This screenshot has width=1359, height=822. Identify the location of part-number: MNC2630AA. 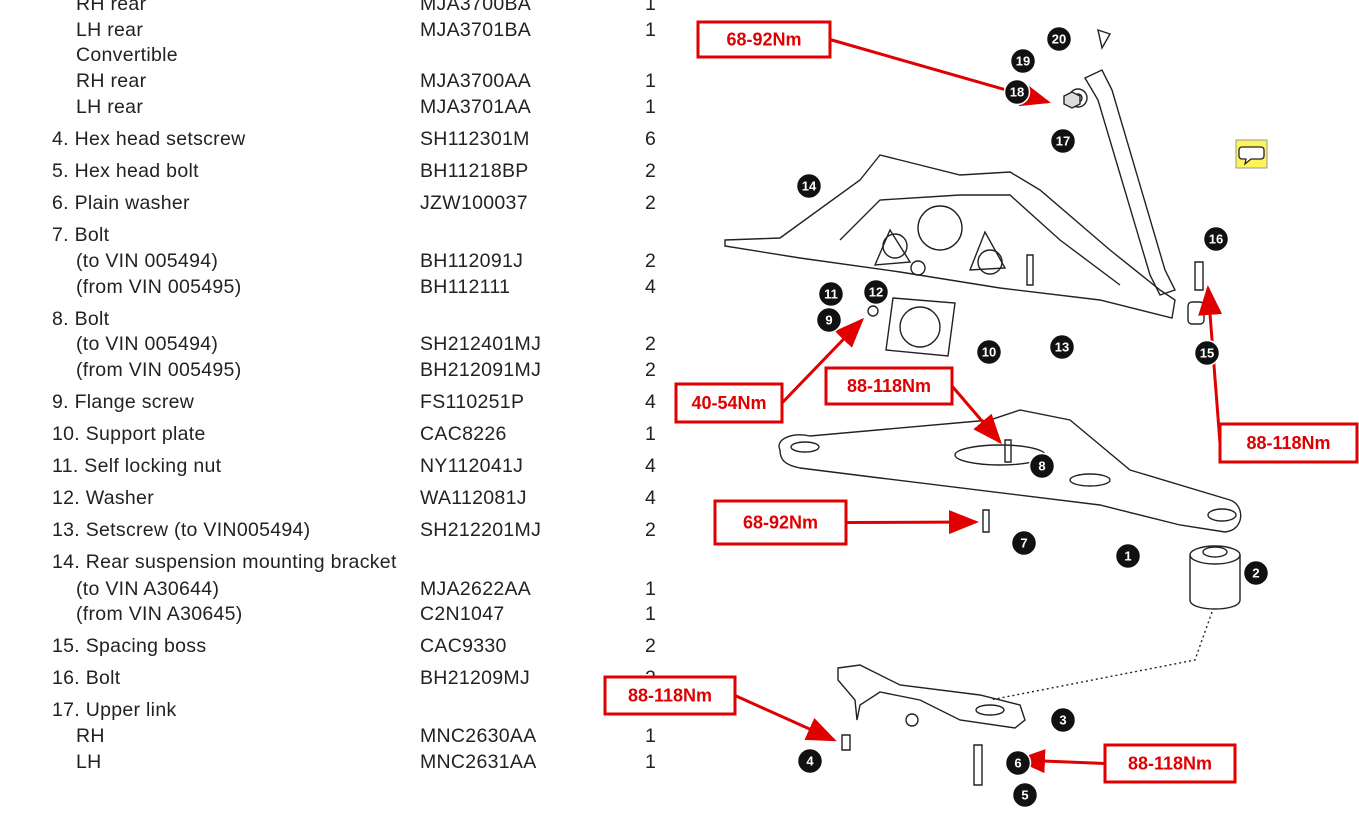
(478, 736).